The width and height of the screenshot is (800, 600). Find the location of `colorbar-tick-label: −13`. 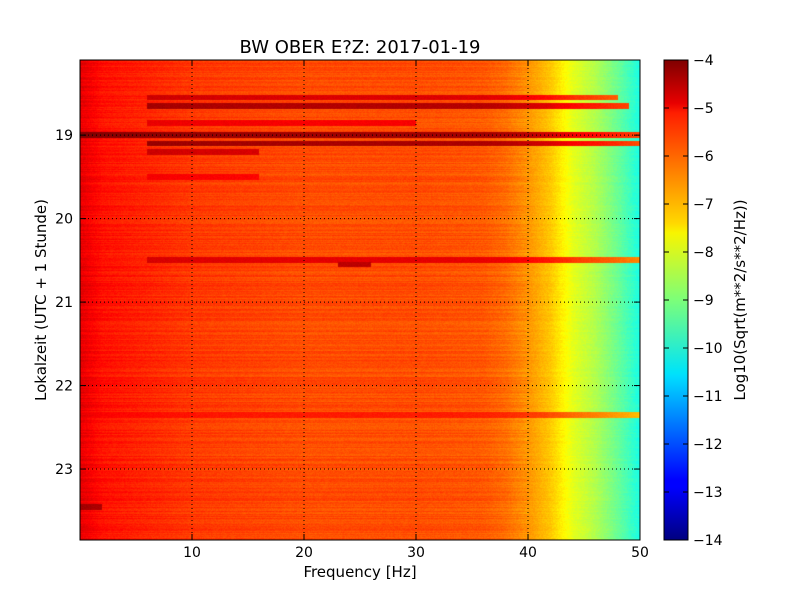

colorbar-tick-label: −13 is located at coordinates (708, 493).